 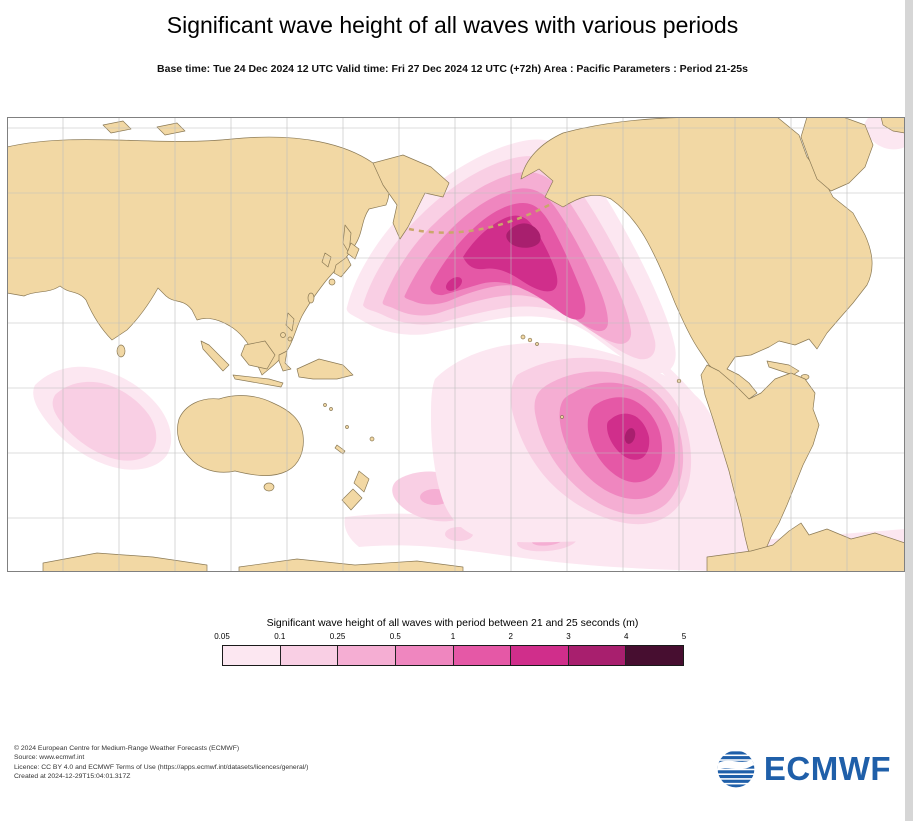 What do you see at coordinates (269, 487) in the screenshot?
I see `land-tasmania` at bounding box center [269, 487].